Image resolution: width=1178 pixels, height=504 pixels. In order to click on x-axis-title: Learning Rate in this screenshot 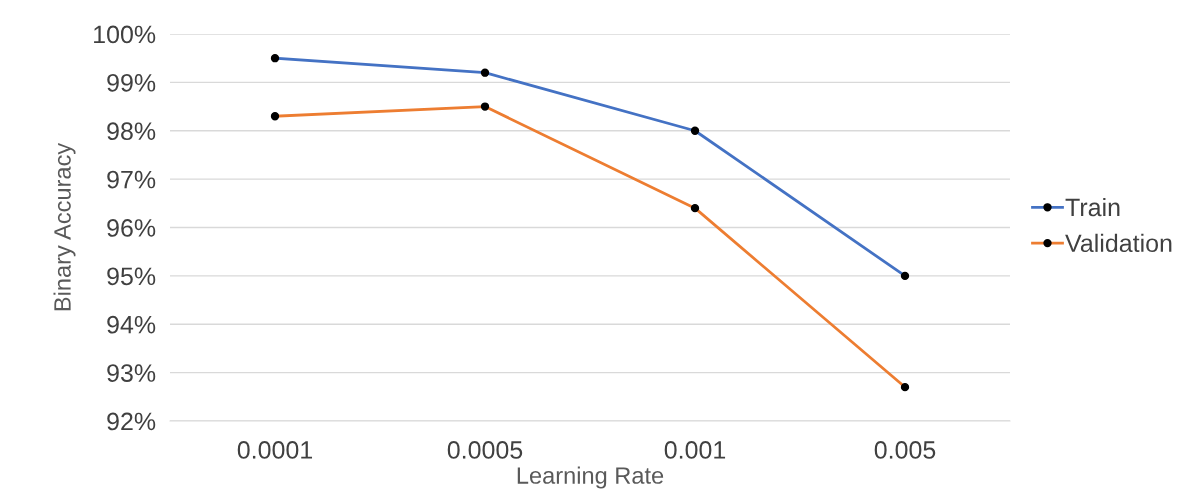, I will do `click(590, 477)`.